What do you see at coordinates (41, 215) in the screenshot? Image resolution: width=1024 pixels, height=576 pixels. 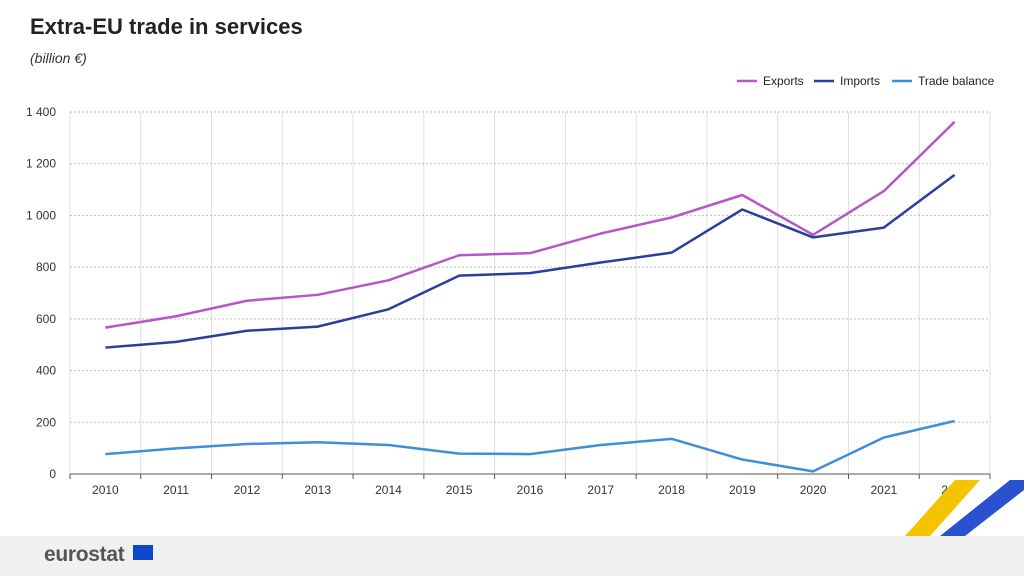 I see `y-tick-label: 1 000` at bounding box center [41, 215].